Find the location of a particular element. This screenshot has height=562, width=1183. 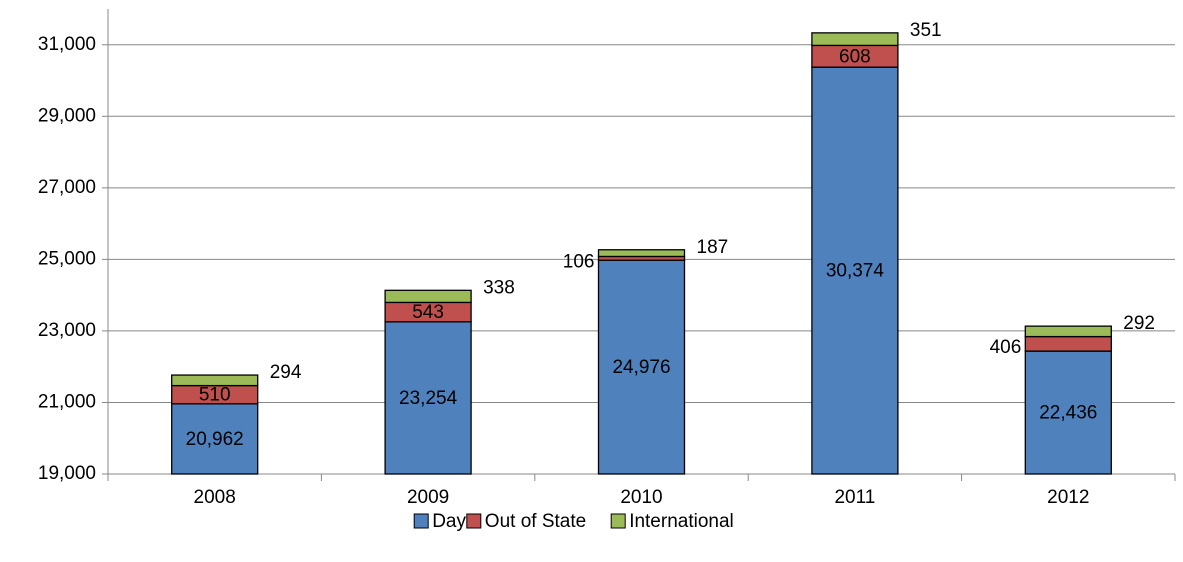

data-label: 510 is located at coordinates (215, 395).